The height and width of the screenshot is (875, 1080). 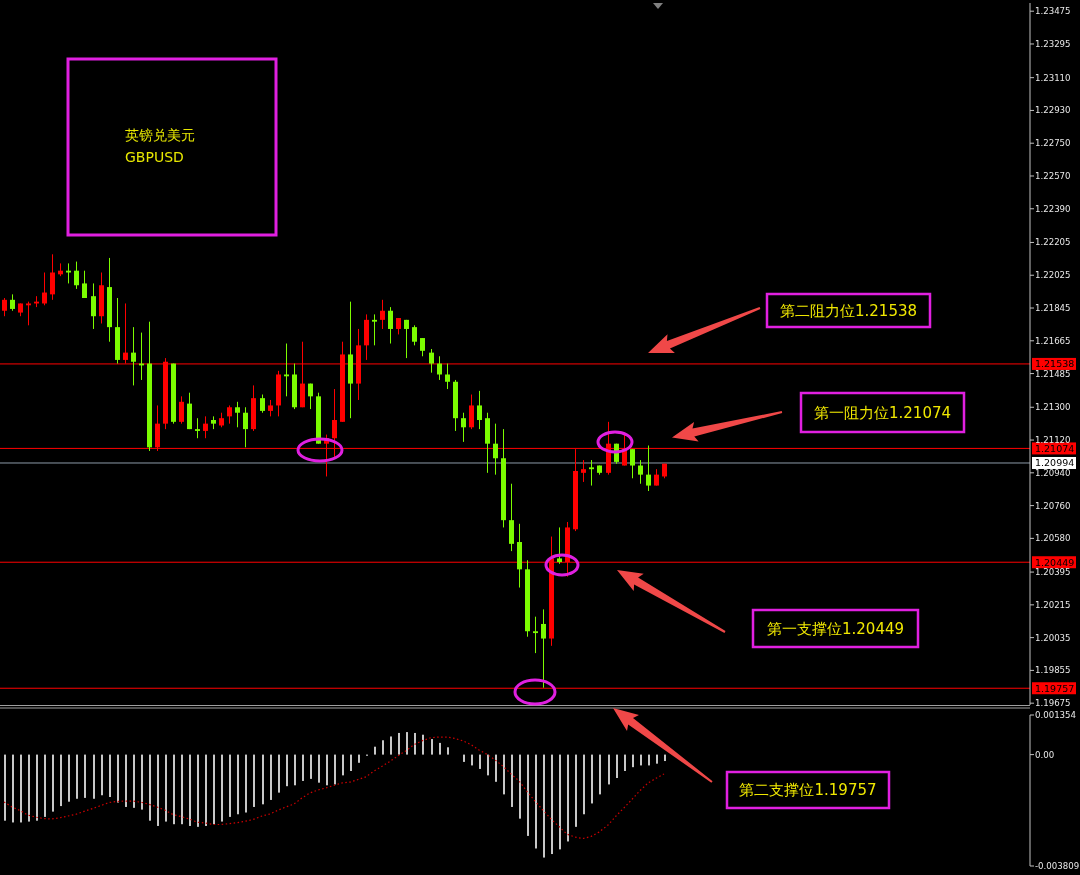 What do you see at coordinates (1053, 176) in the screenshot?
I see `y-tick-label: 1.22570` at bounding box center [1053, 176].